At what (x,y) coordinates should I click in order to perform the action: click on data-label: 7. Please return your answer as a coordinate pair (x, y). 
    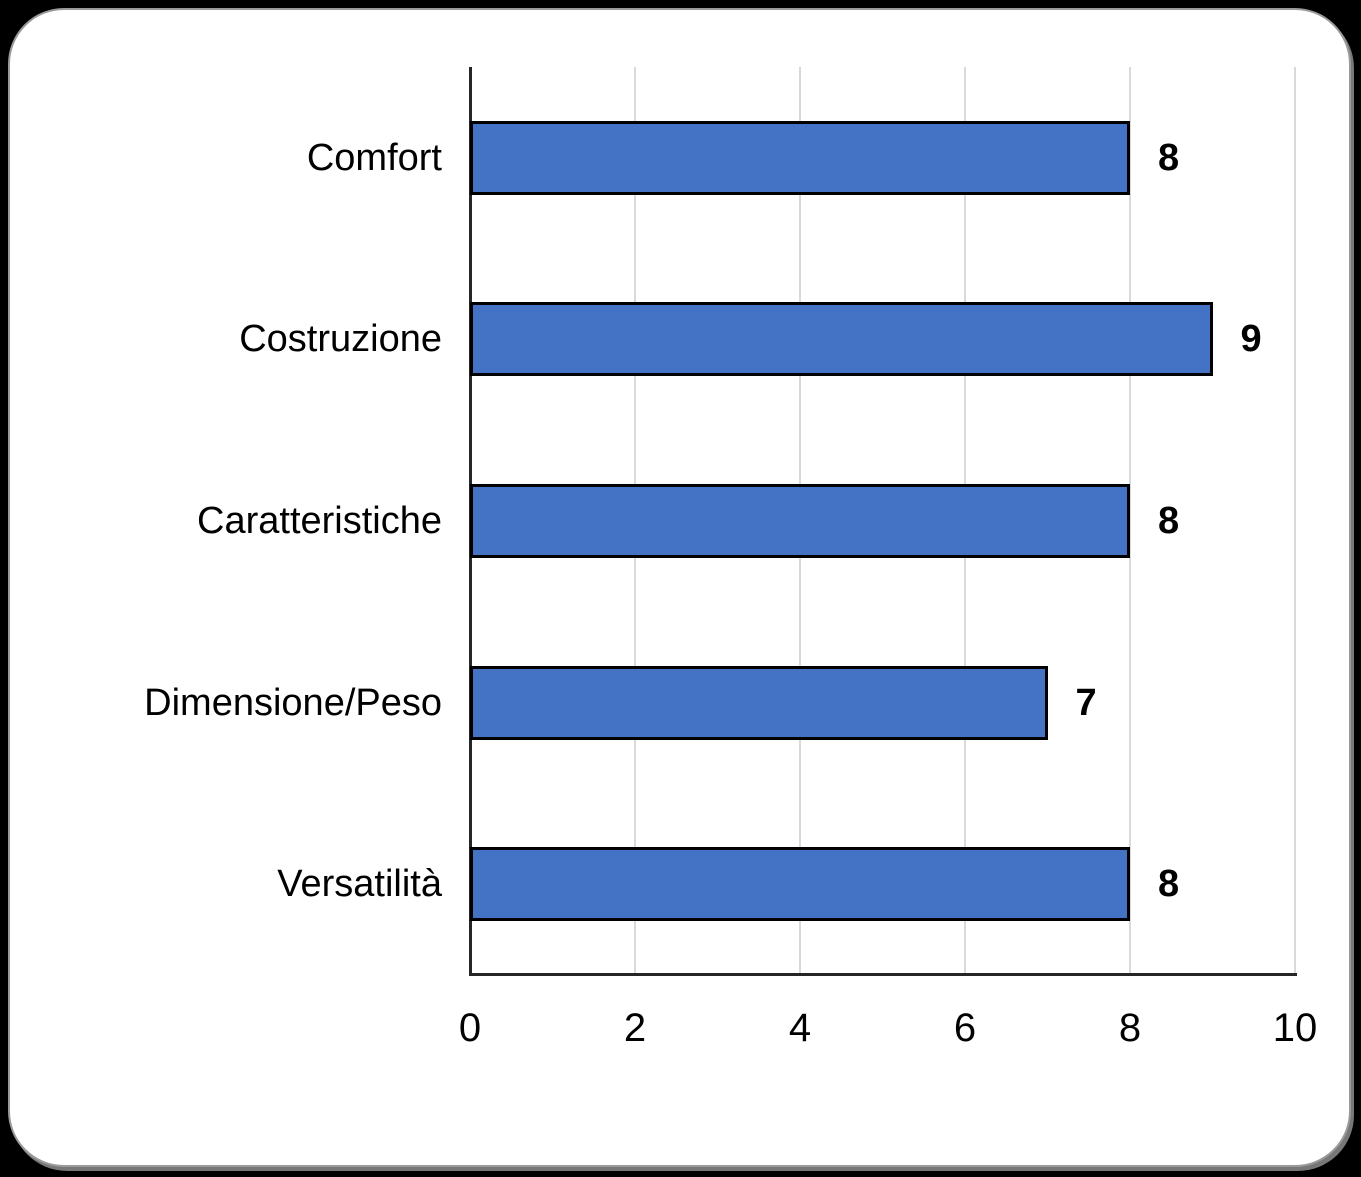
    Looking at the image, I should click on (1086, 702).